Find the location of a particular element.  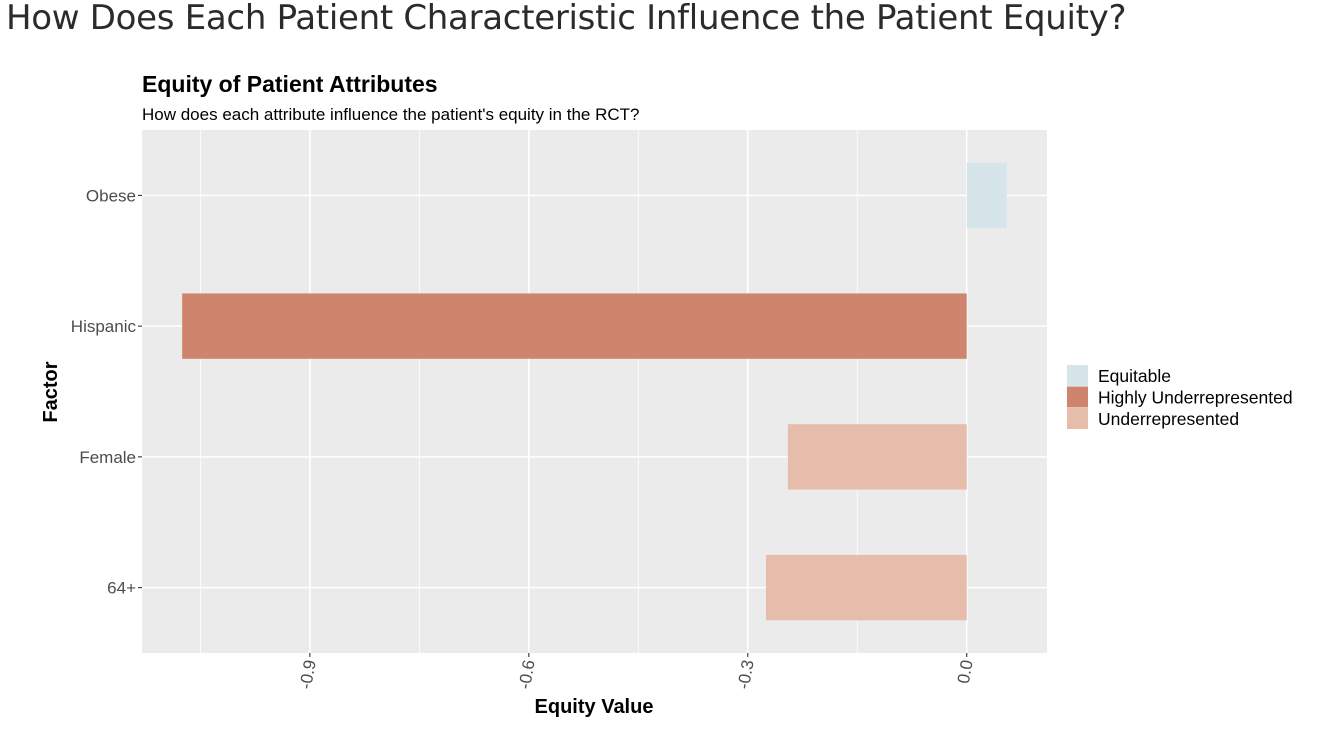

x-tick-label: -0.3 is located at coordinates (746, 674).